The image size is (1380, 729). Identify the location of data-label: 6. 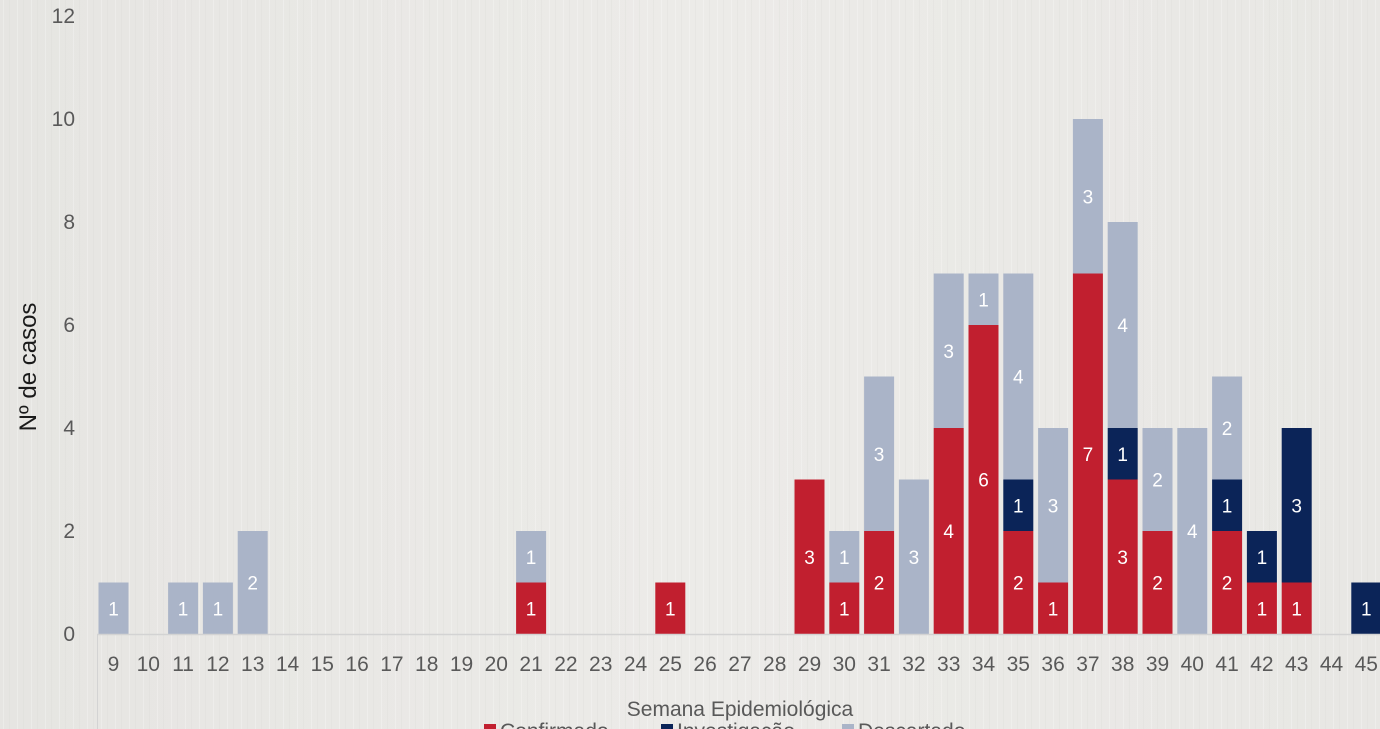
(983, 481).